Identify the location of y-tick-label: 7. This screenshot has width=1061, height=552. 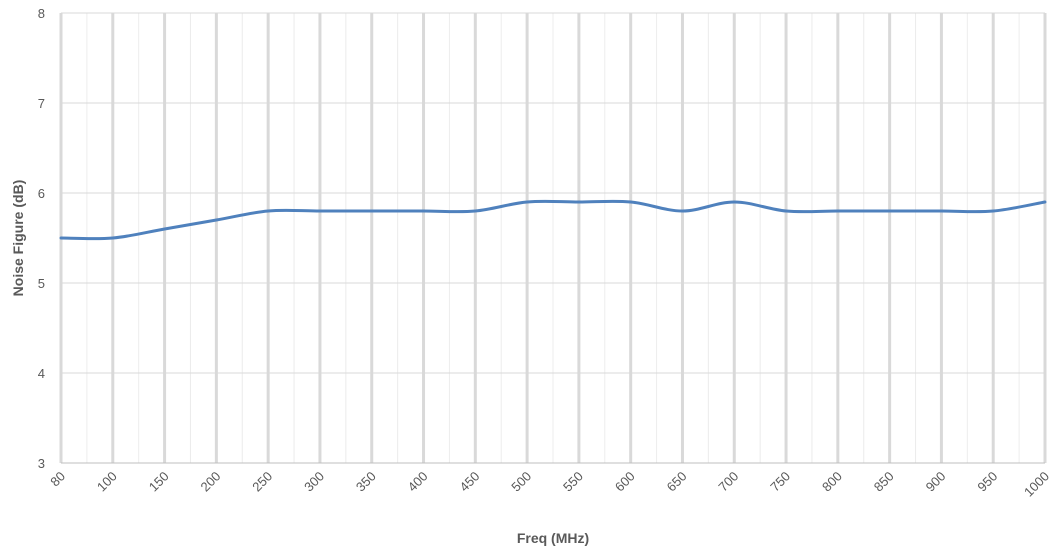
(41, 103).